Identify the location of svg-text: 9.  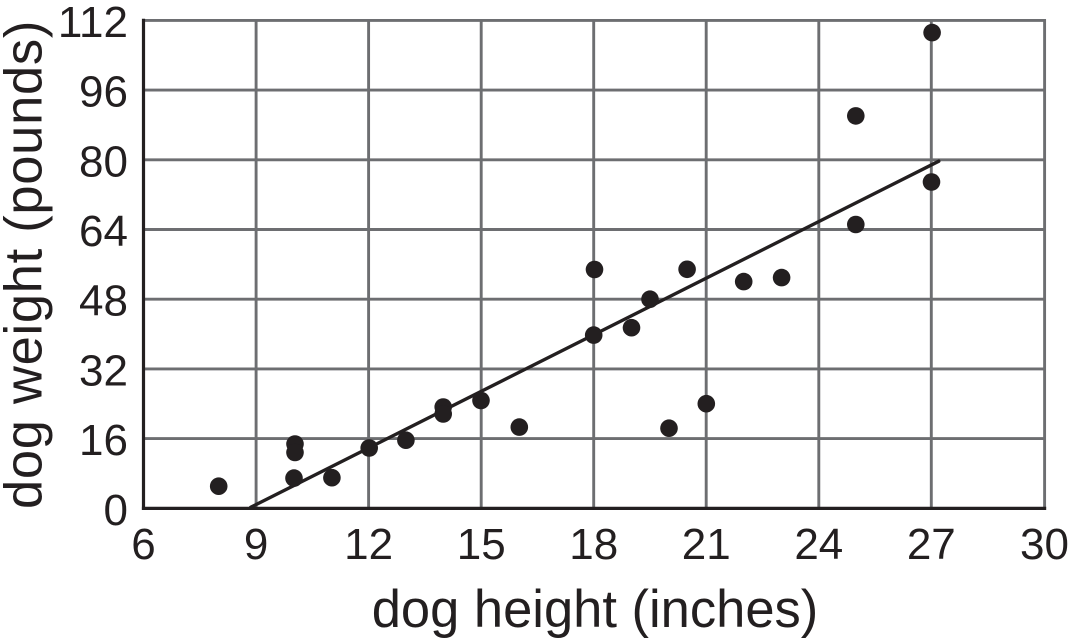
(256, 544).